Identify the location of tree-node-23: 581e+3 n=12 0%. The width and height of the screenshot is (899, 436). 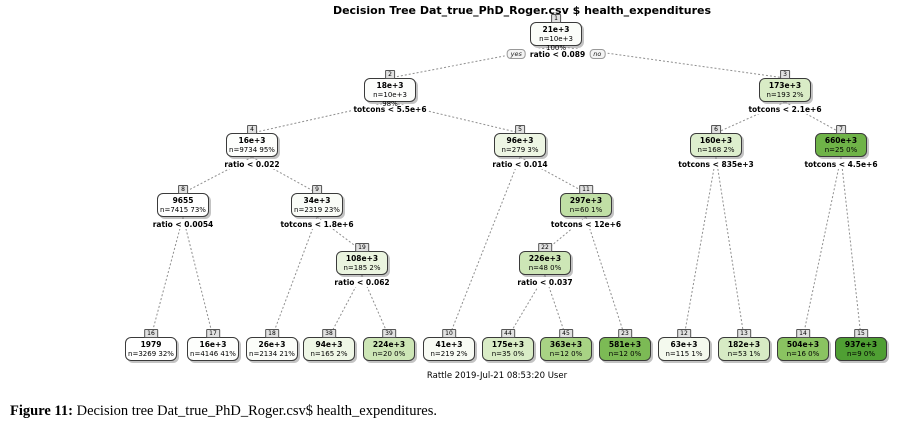
(625, 349).